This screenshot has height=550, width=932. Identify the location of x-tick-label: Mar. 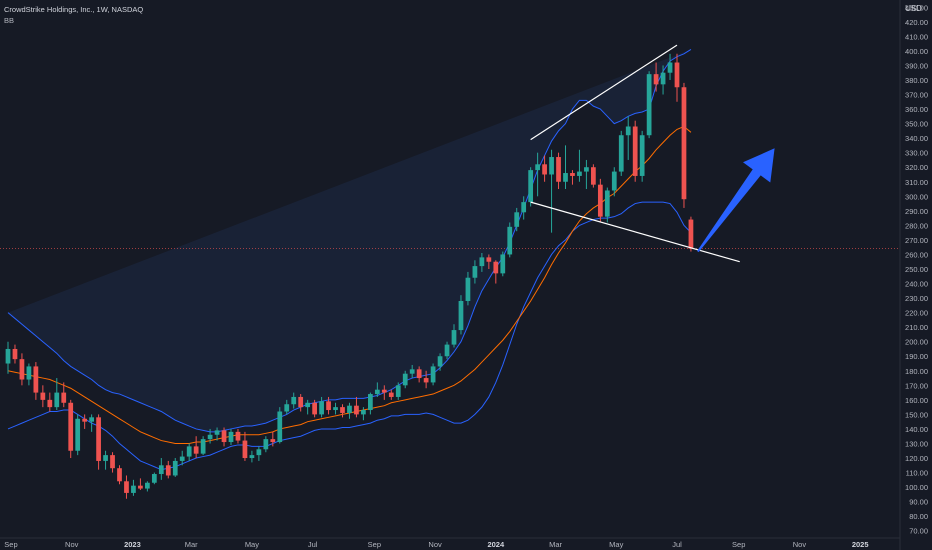
(191, 544).